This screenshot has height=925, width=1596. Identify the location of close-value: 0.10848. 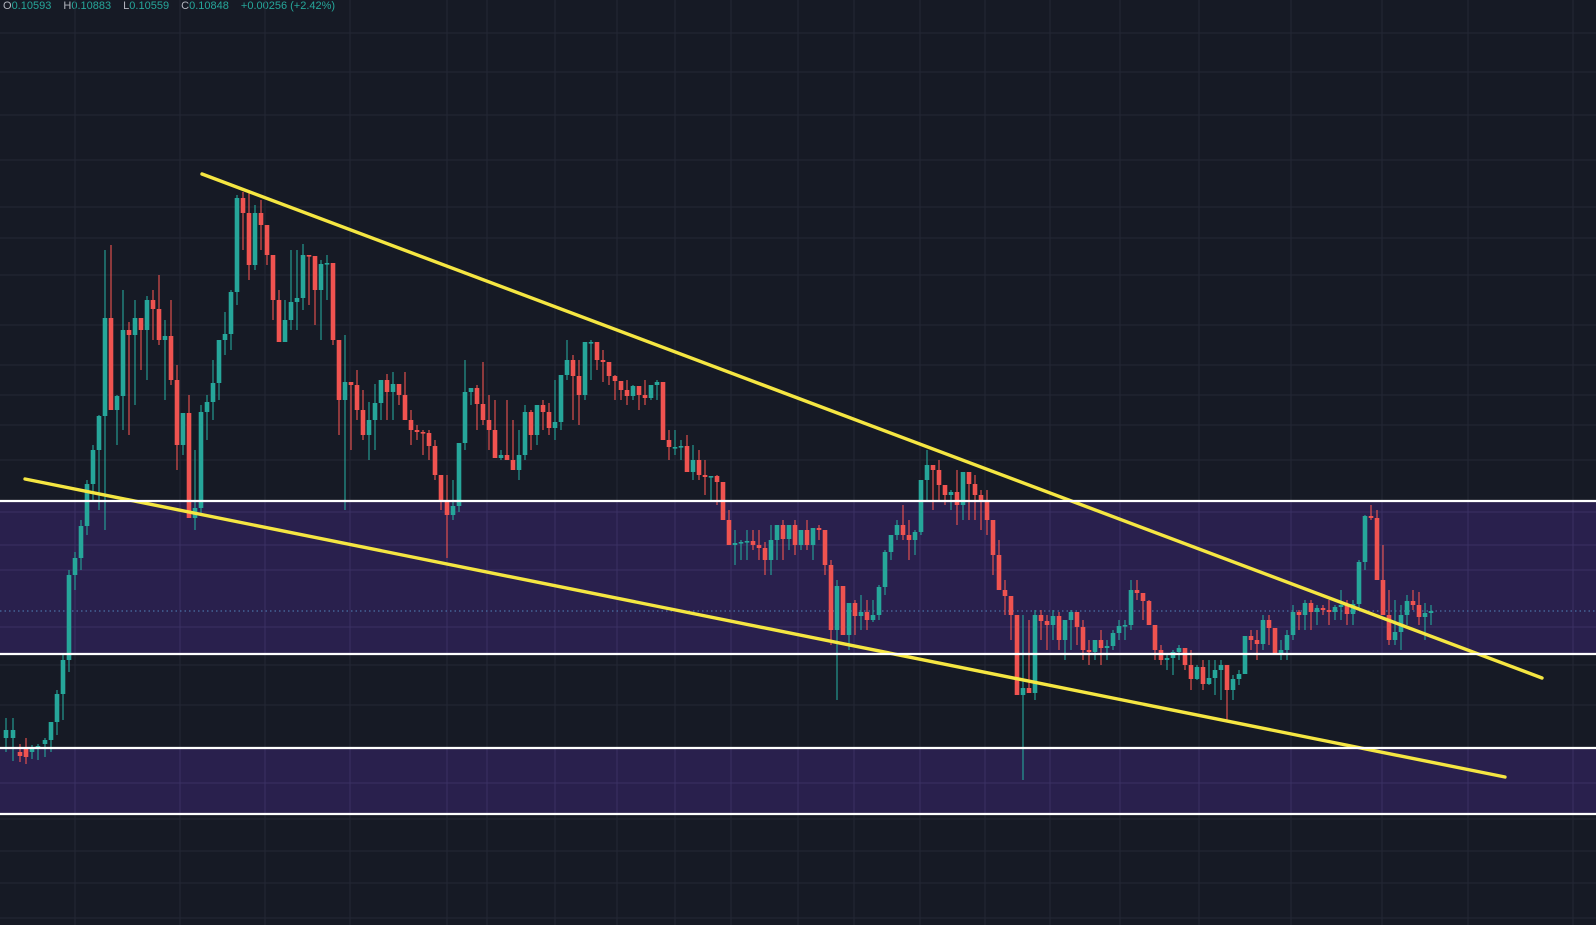
(209, 6).